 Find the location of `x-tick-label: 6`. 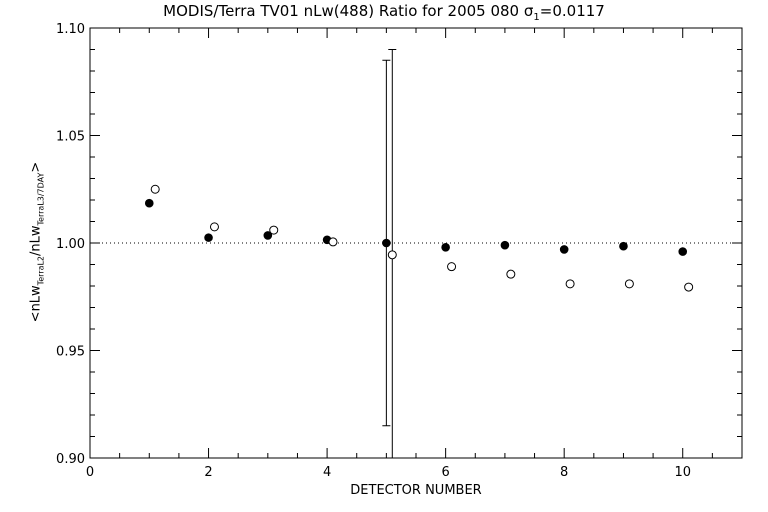

x-tick-label: 6 is located at coordinates (445, 472).